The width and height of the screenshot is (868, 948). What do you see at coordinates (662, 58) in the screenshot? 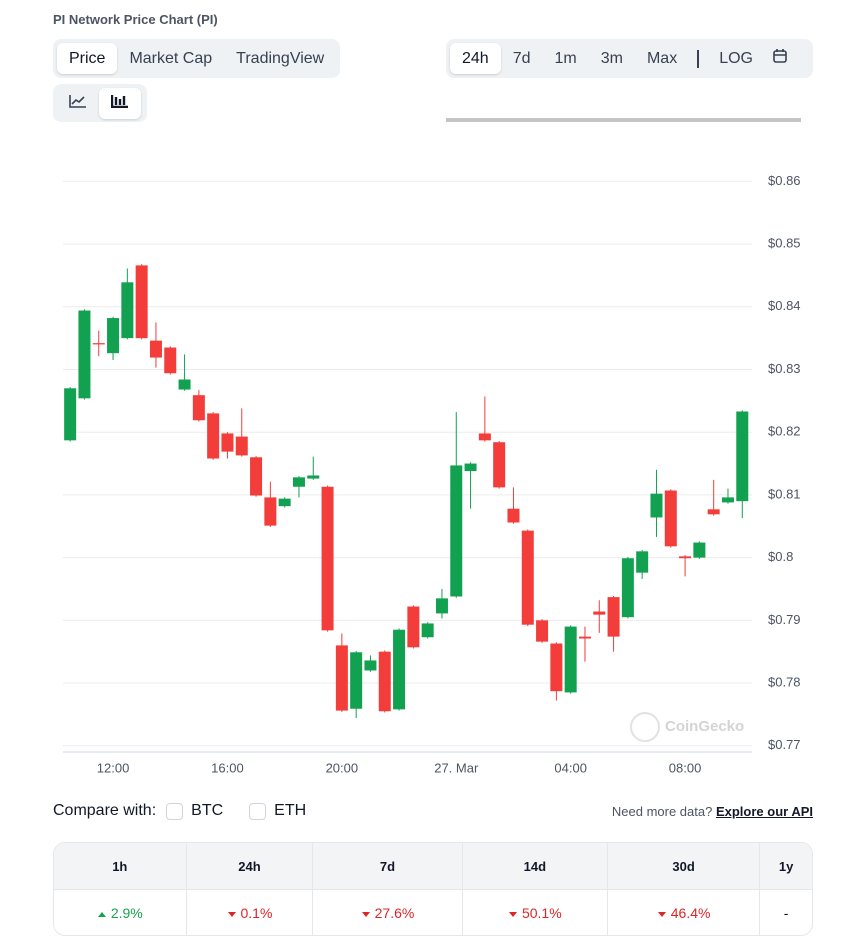
I see `range-button: Max` at bounding box center [662, 58].